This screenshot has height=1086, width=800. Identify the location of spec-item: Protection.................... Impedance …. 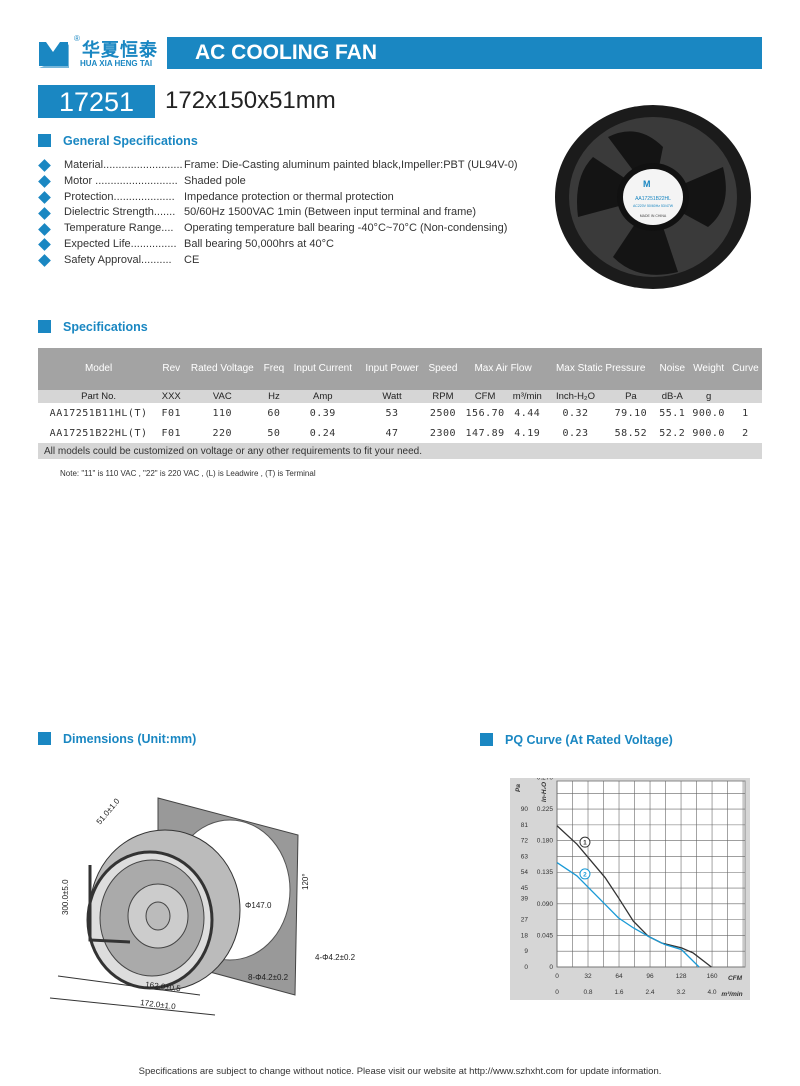
(278, 198).